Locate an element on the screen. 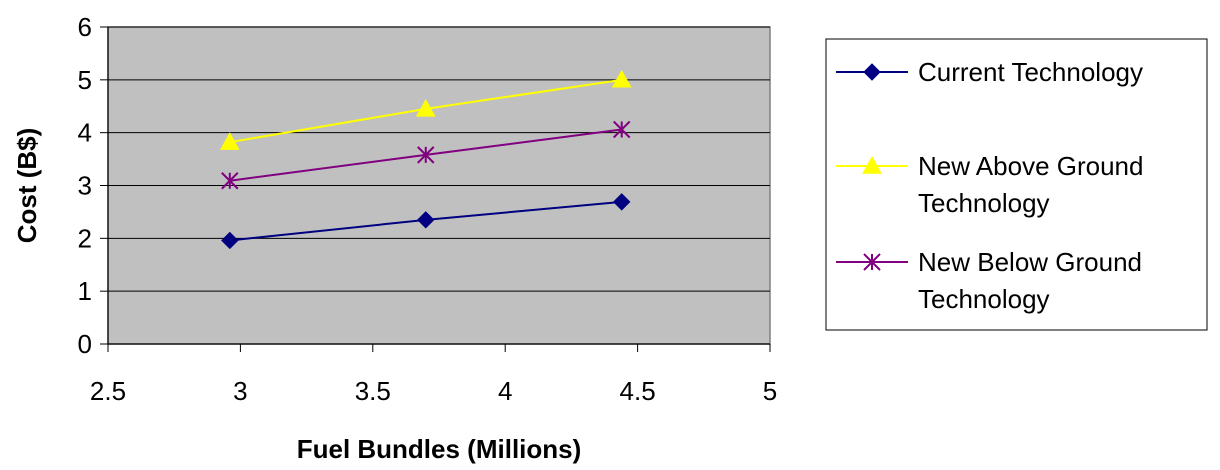  x-tick-label: 4.5 is located at coordinates (638, 391).